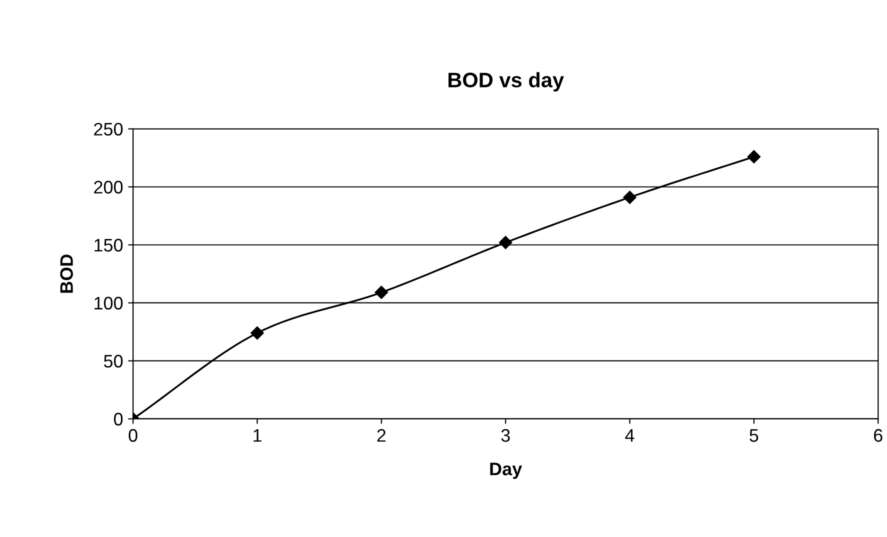 This screenshot has width=887, height=537. What do you see at coordinates (108, 129) in the screenshot?
I see `y-tick-label: 250` at bounding box center [108, 129].